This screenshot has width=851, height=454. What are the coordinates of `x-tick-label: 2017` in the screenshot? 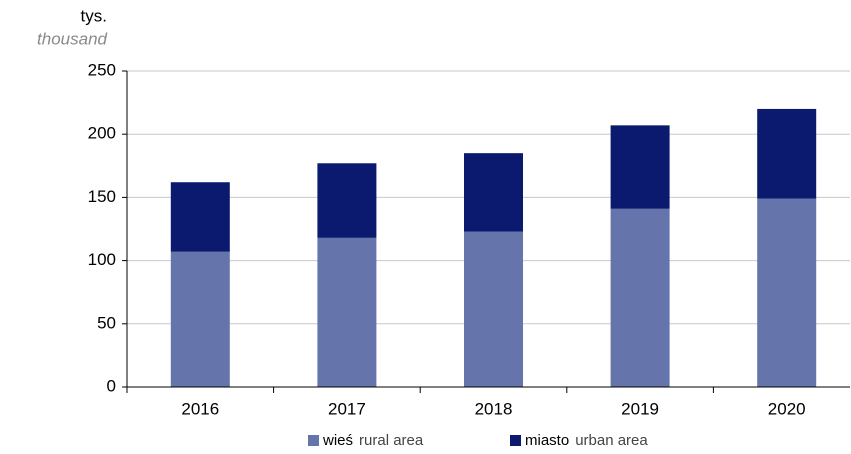 It's located at (347, 408).